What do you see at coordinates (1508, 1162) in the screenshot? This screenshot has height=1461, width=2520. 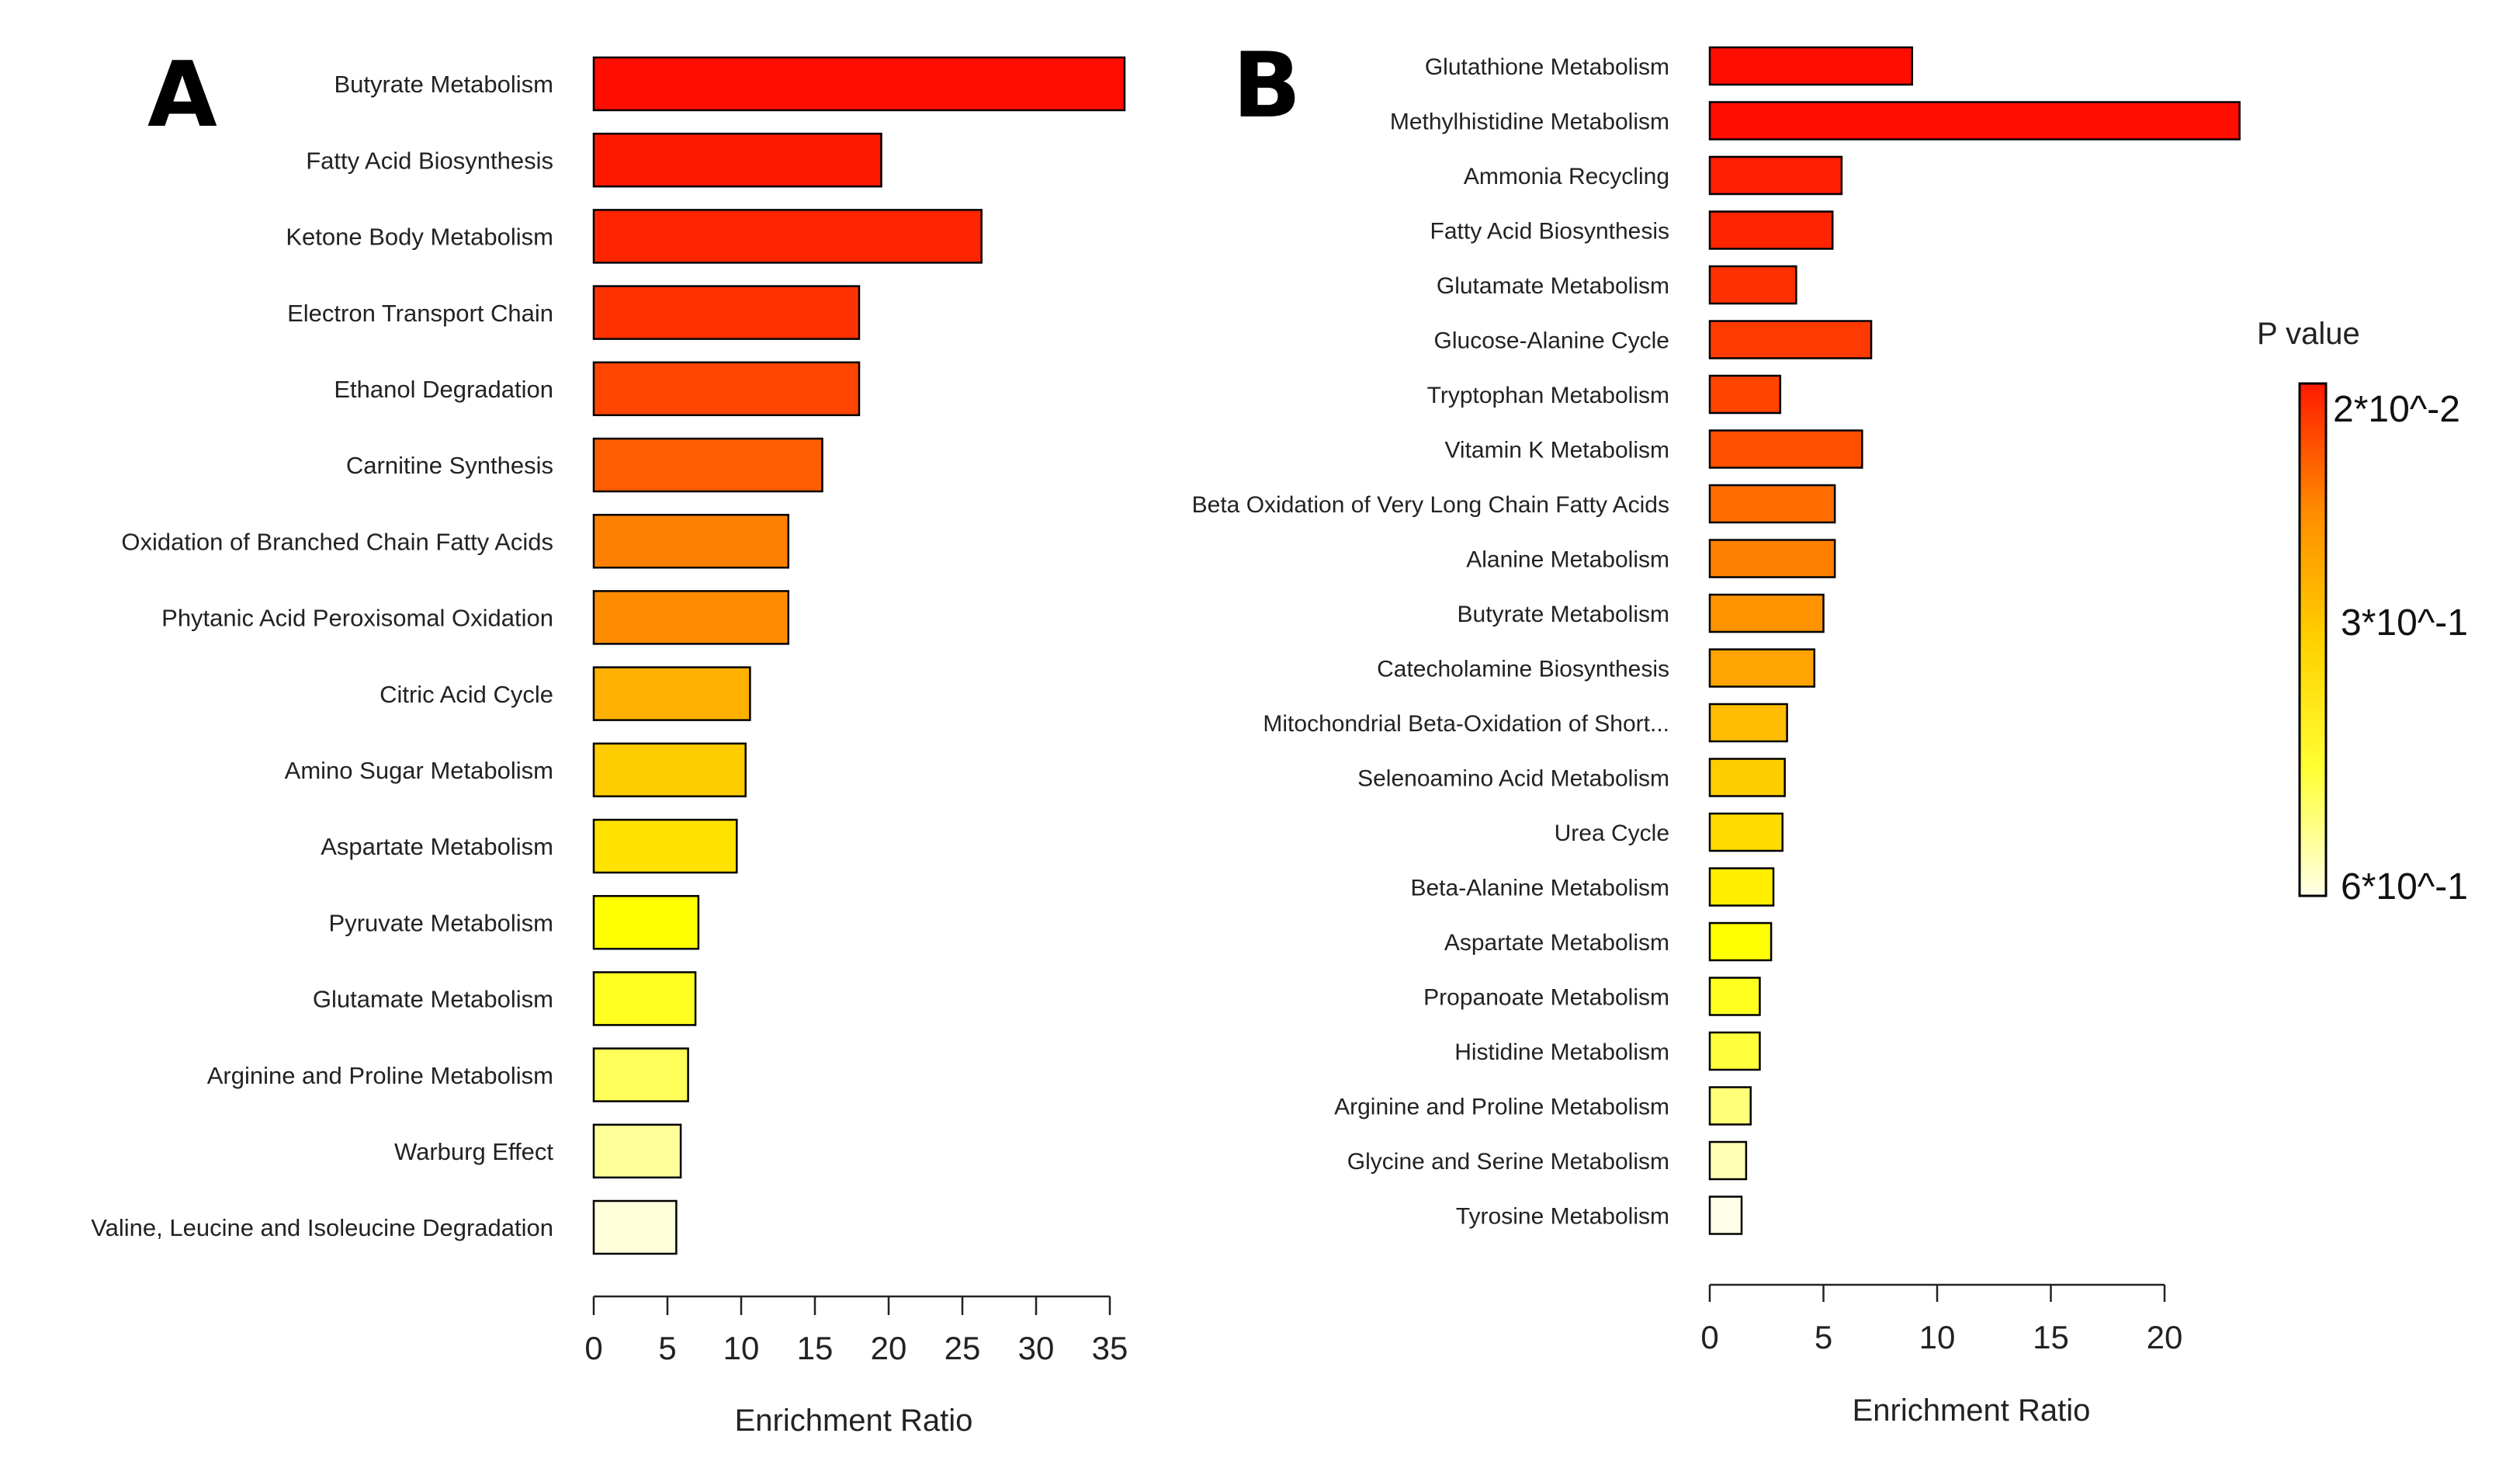 I see `category-label-b-21: Glycine and Serine Metabolism` at bounding box center [1508, 1162].